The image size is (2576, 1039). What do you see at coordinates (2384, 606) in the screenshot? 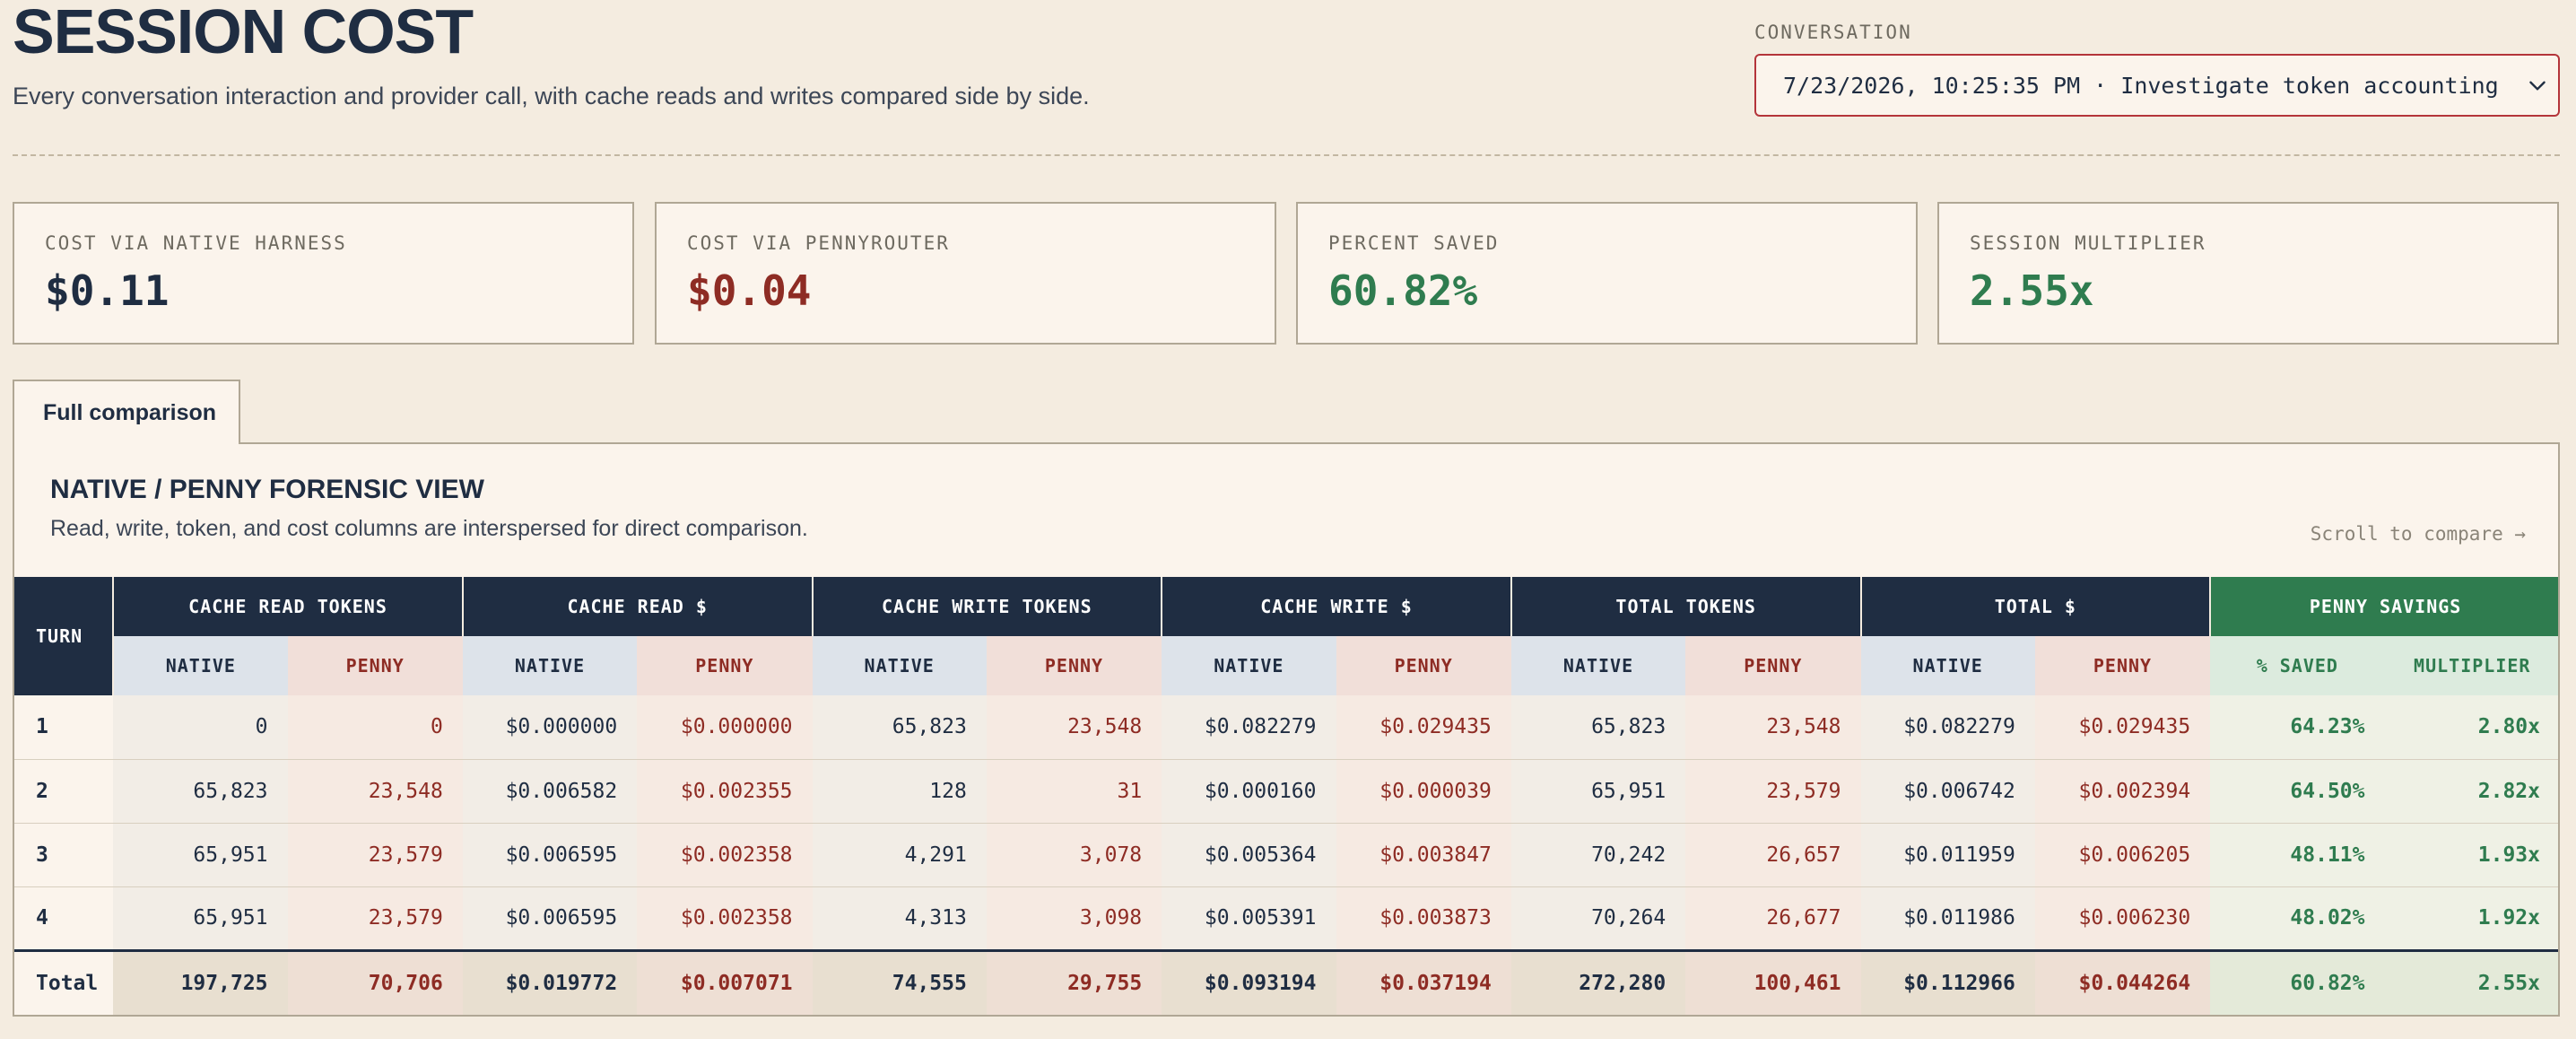
I see `column-group-penny-savings: PENNY SAVINGS` at bounding box center [2384, 606].